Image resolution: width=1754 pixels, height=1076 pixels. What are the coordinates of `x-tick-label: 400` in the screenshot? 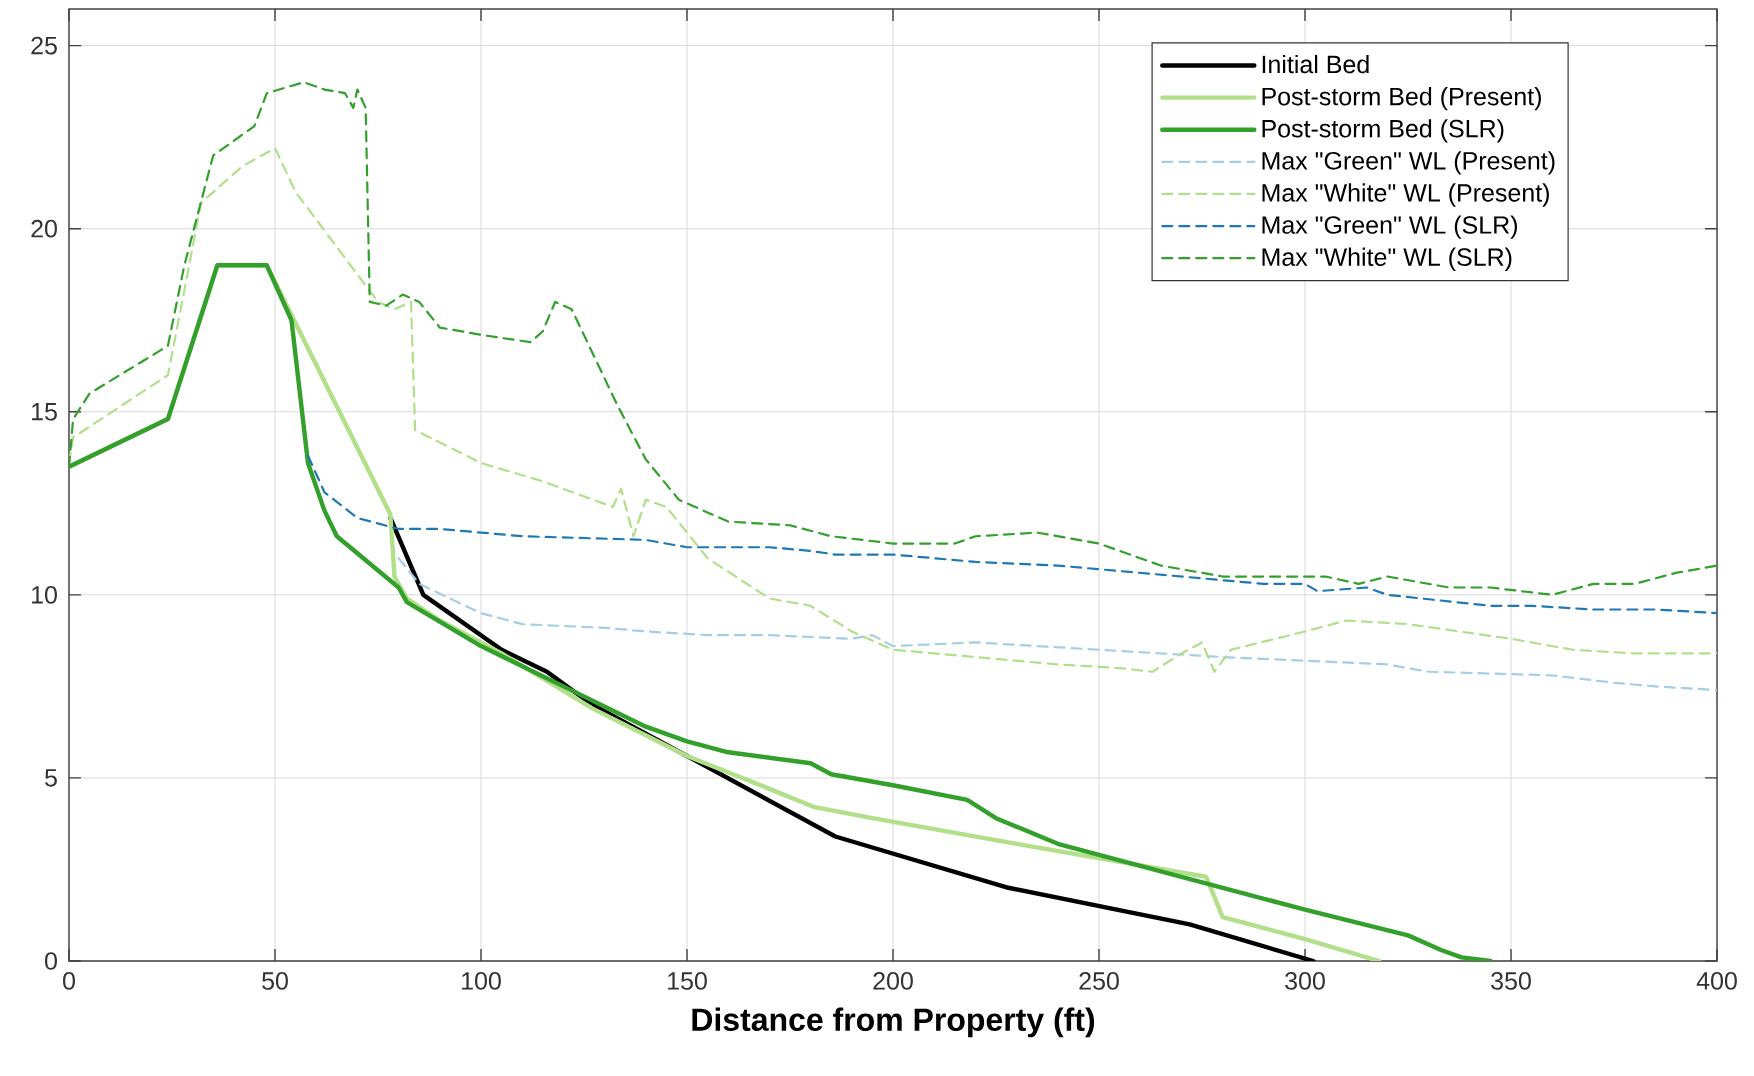 It's located at (1716, 981).